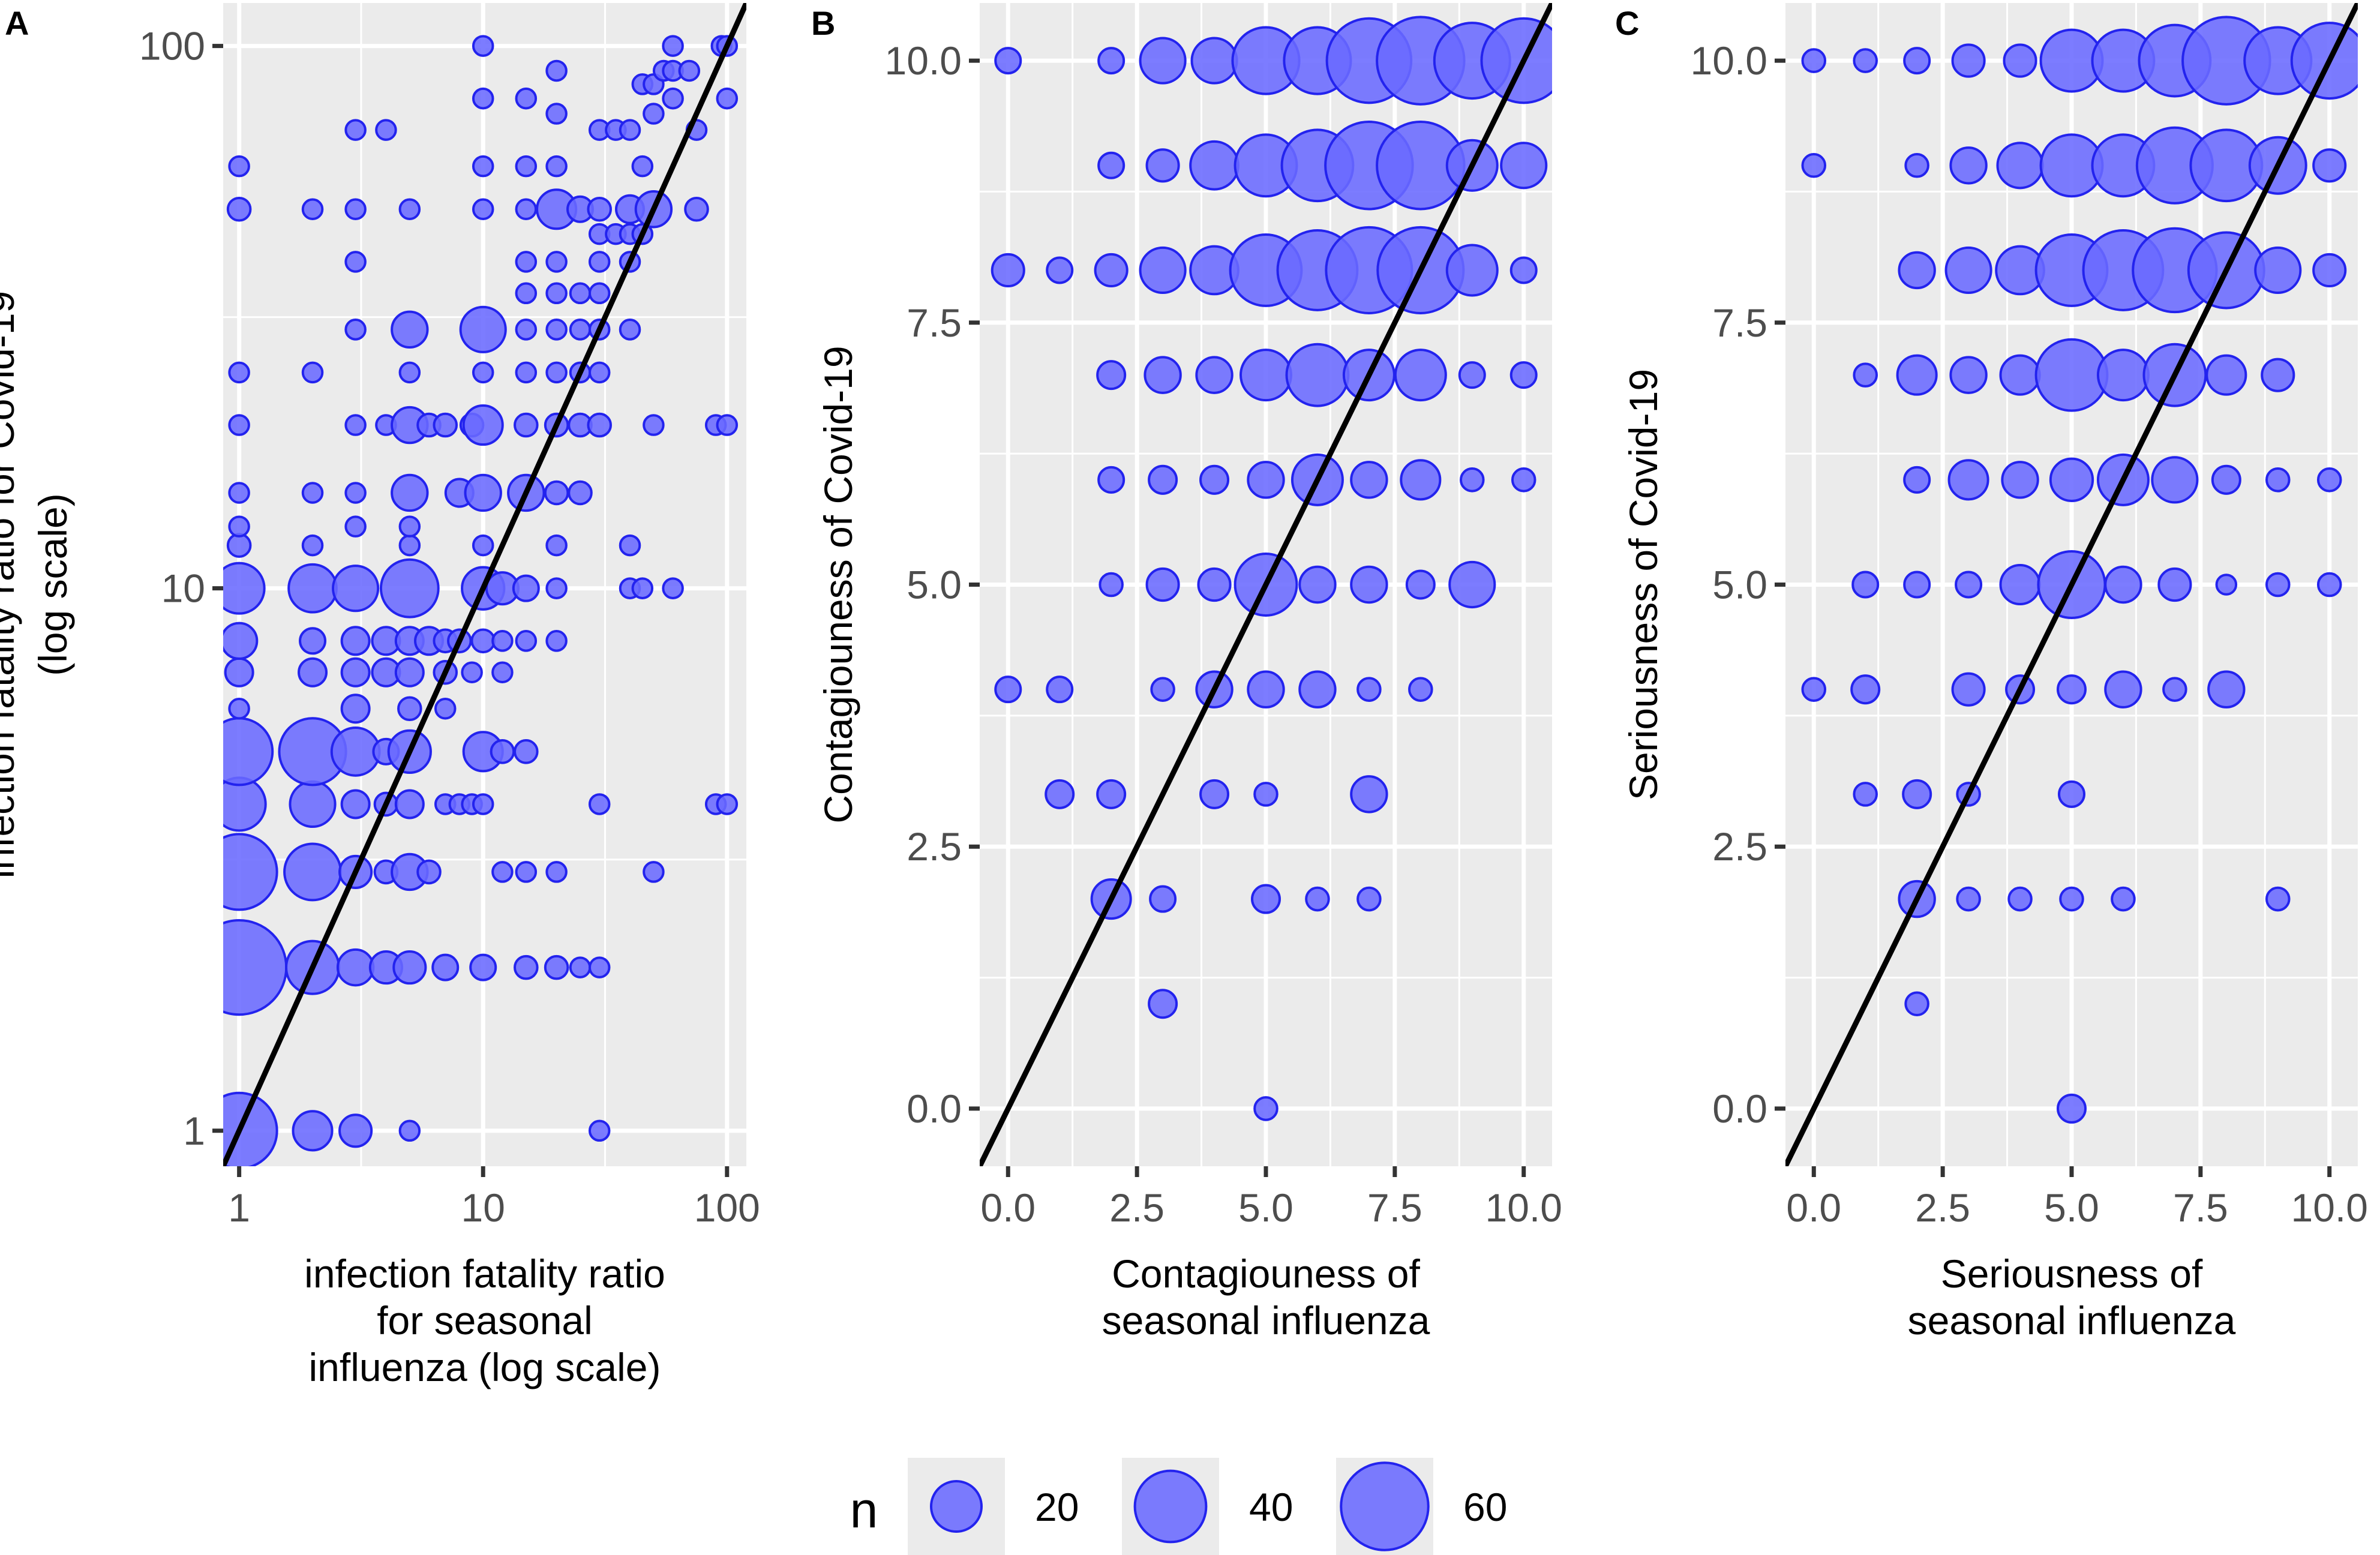 The width and height of the screenshot is (2380, 1555). What do you see at coordinates (485, 1320) in the screenshot?
I see `x-axis-title: for seasonal` at bounding box center [485, 1320].